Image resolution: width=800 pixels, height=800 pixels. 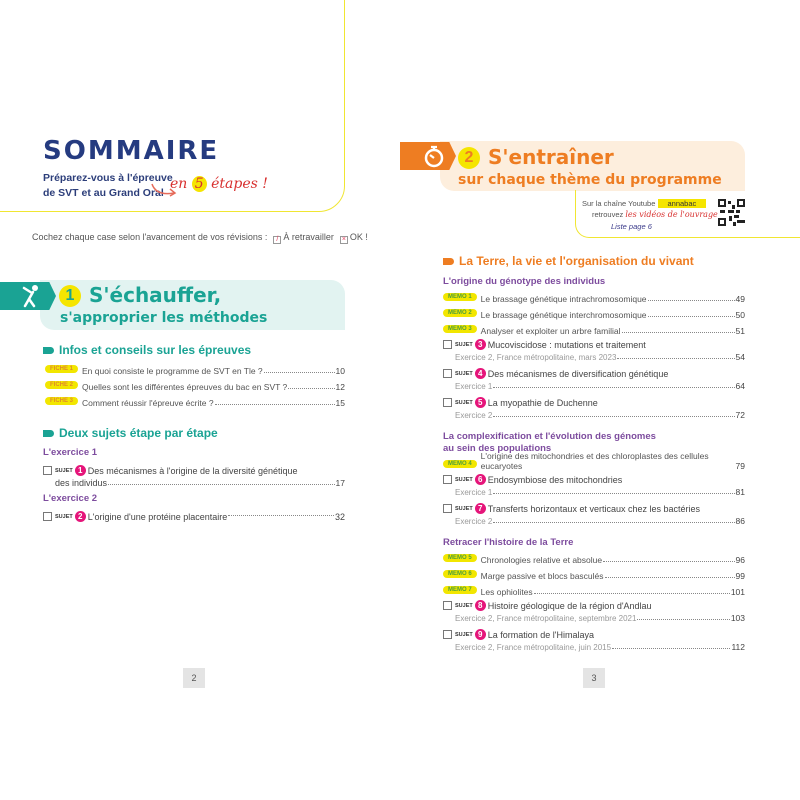 I want to click on section-heading: Deux sujets étape par étape, so click(x=130, y=433).